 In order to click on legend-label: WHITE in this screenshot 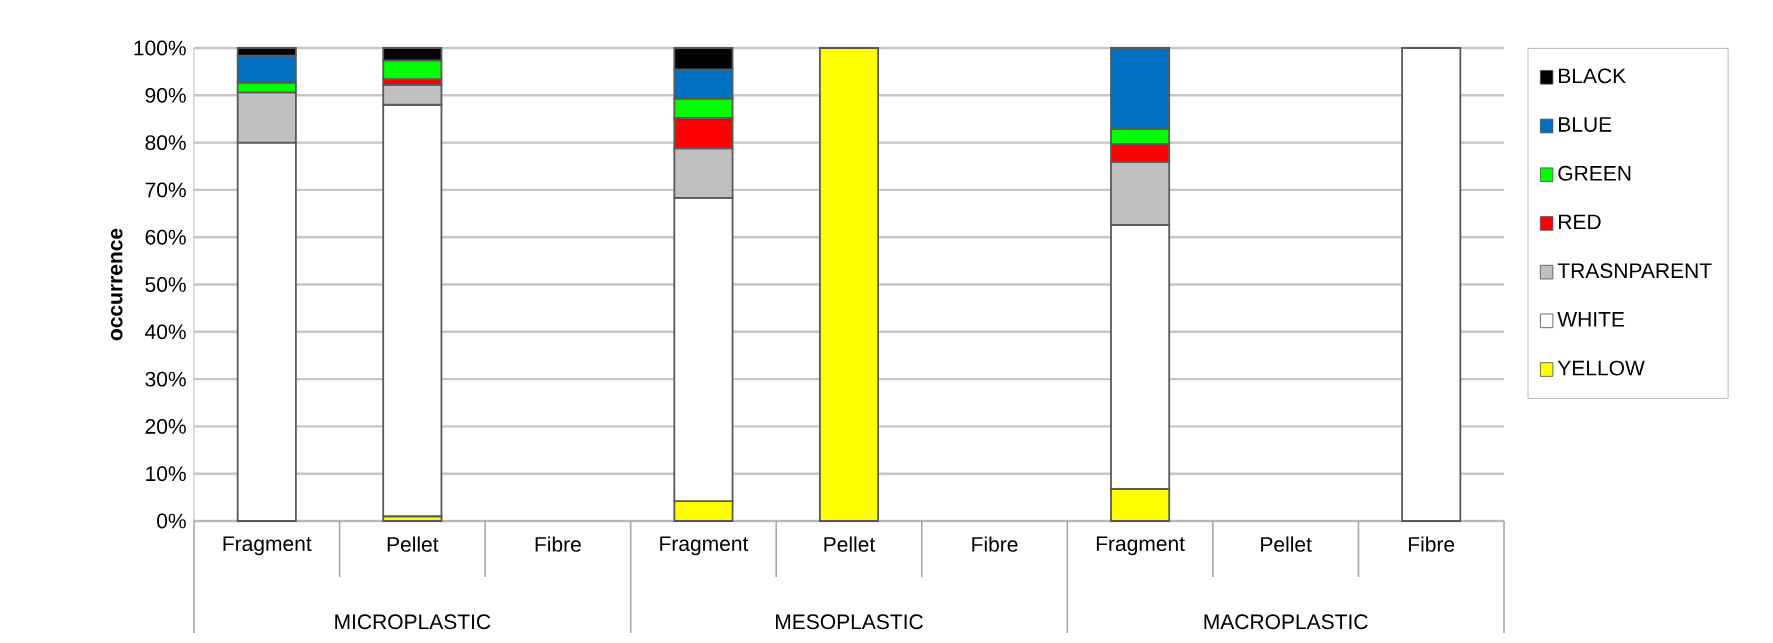, I will do `click(1591, 319)`.